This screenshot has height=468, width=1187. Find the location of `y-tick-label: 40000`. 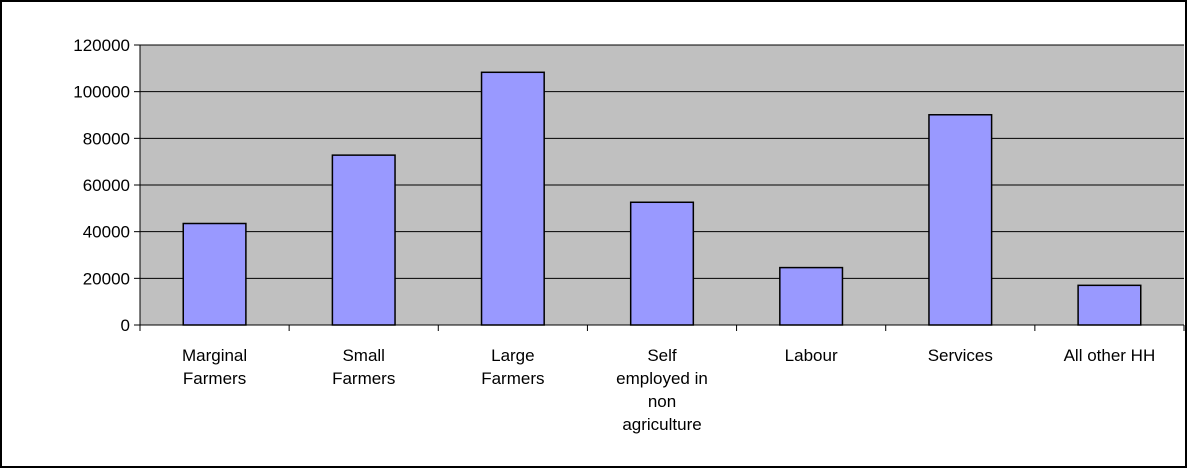

y-tick-label: 40000 is located at coordinates (106, 232).